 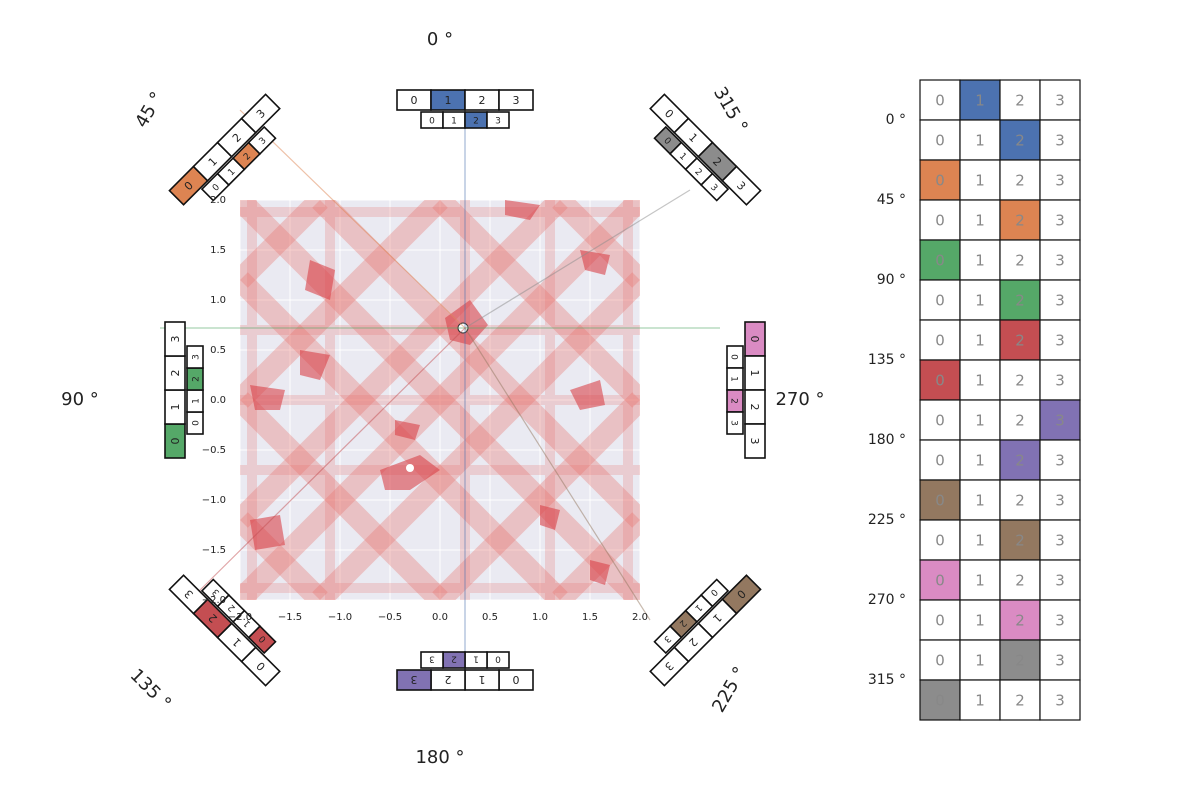 What do you see at coordinates (430, 392) in the screenshot?
I see `contour-peaks` at bounding box center [430, 392].